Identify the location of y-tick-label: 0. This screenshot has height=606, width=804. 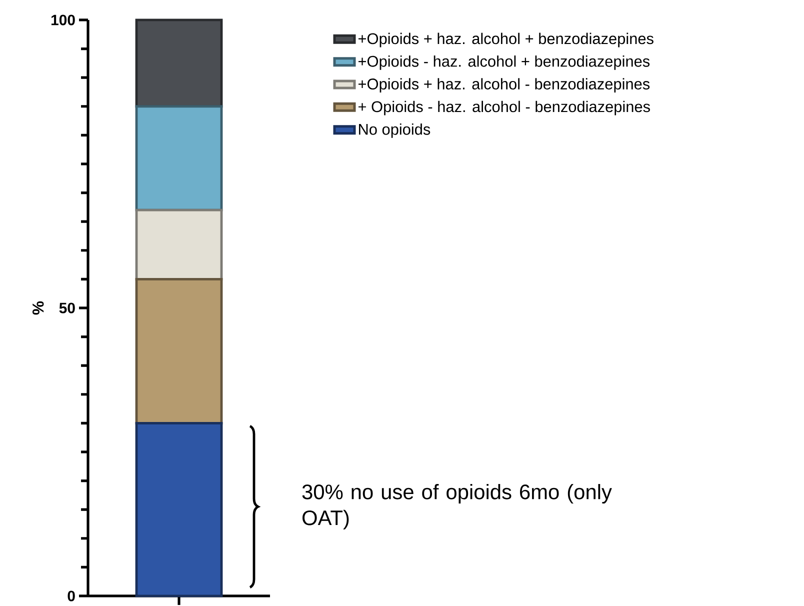
(71, 596).